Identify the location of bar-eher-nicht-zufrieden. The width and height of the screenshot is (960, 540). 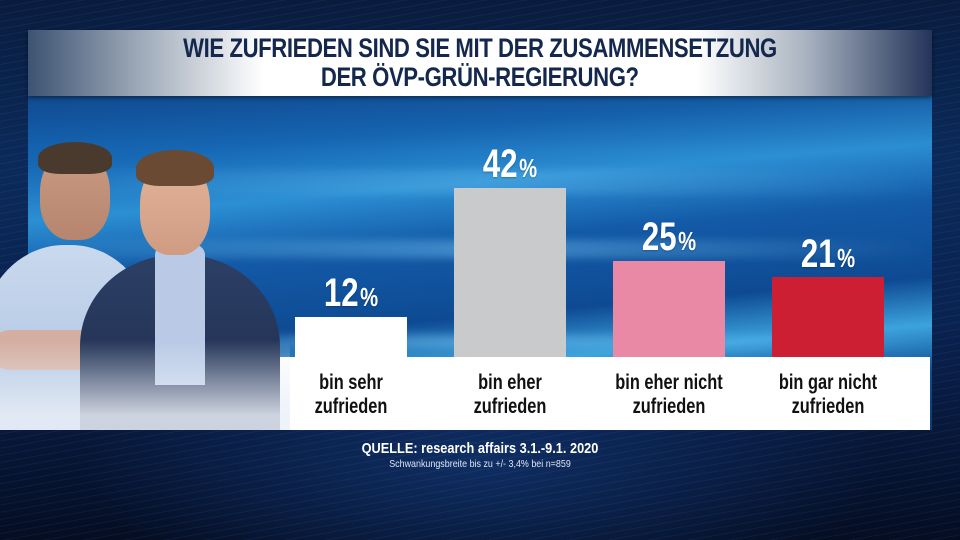
(669, 309).